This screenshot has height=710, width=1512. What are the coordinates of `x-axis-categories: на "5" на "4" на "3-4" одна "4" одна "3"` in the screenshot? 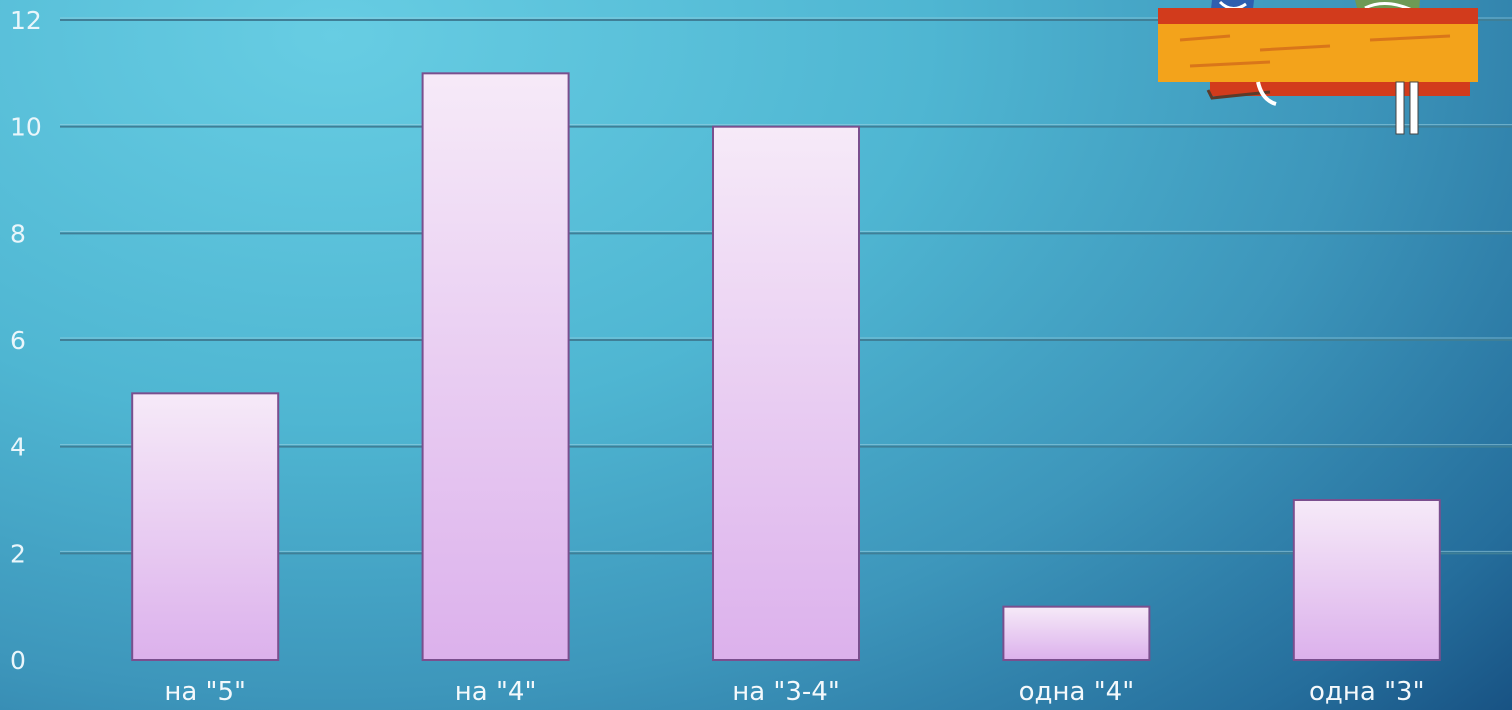 It's located at (794, 692).